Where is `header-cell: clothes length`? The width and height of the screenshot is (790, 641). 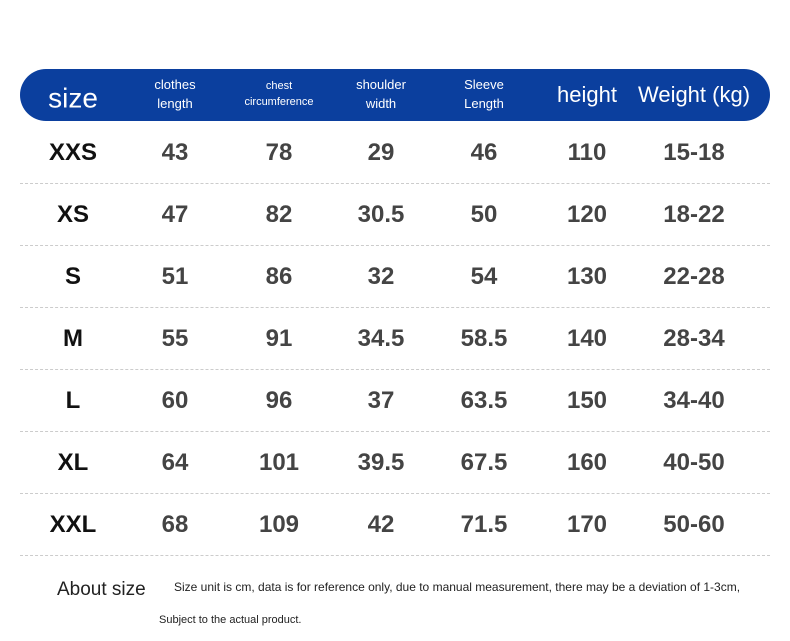
header-cell: clothes length is located at coordinates (174, 95).